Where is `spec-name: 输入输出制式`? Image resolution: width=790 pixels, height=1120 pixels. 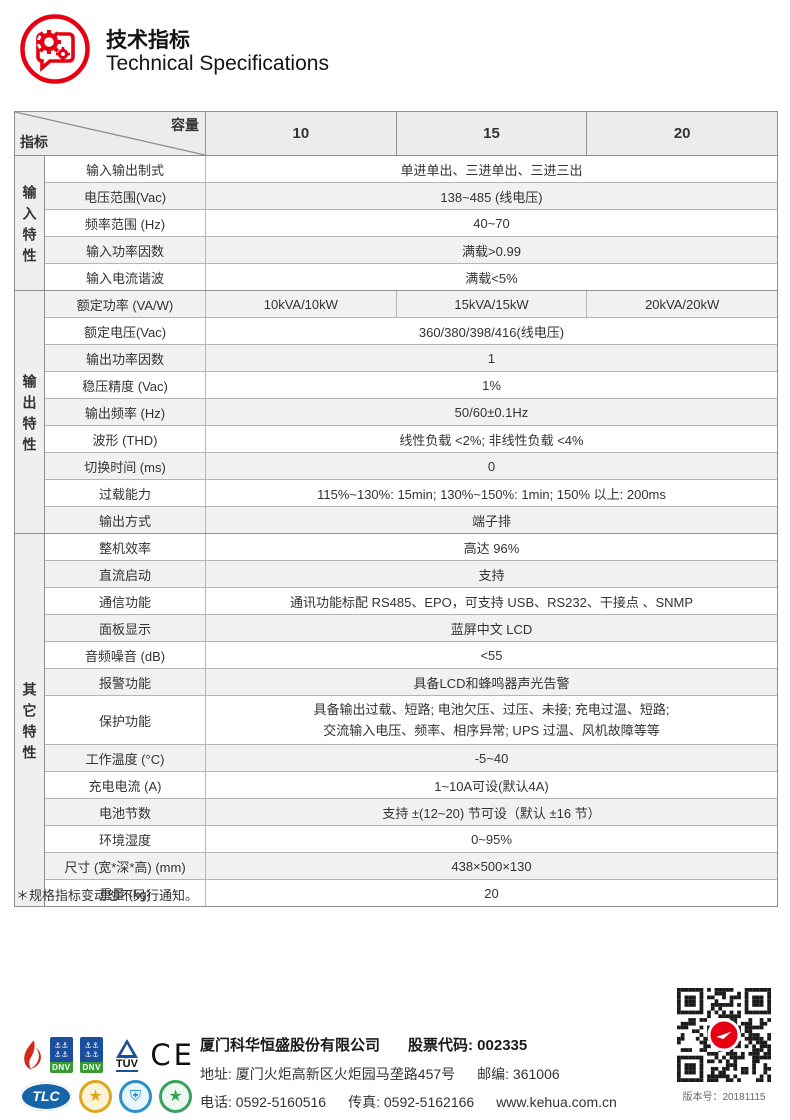
spec-name: 输入输出制式 is located at coordinates (125, 169).